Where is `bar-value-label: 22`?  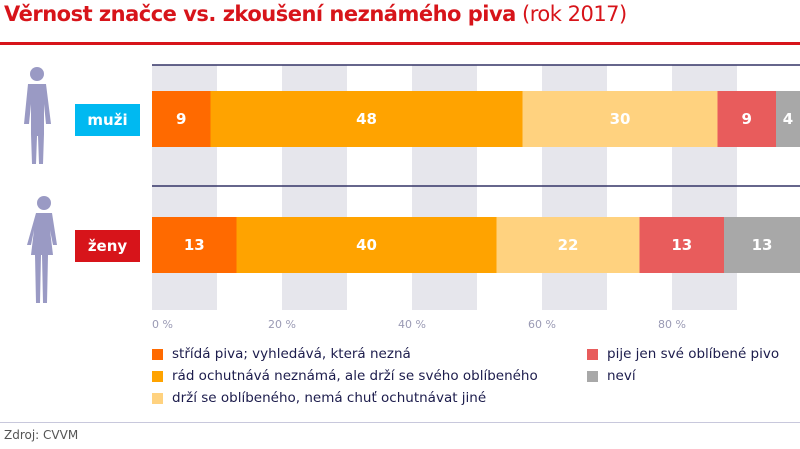
bar-value-label: 22 is located at coordinates (568, 245).